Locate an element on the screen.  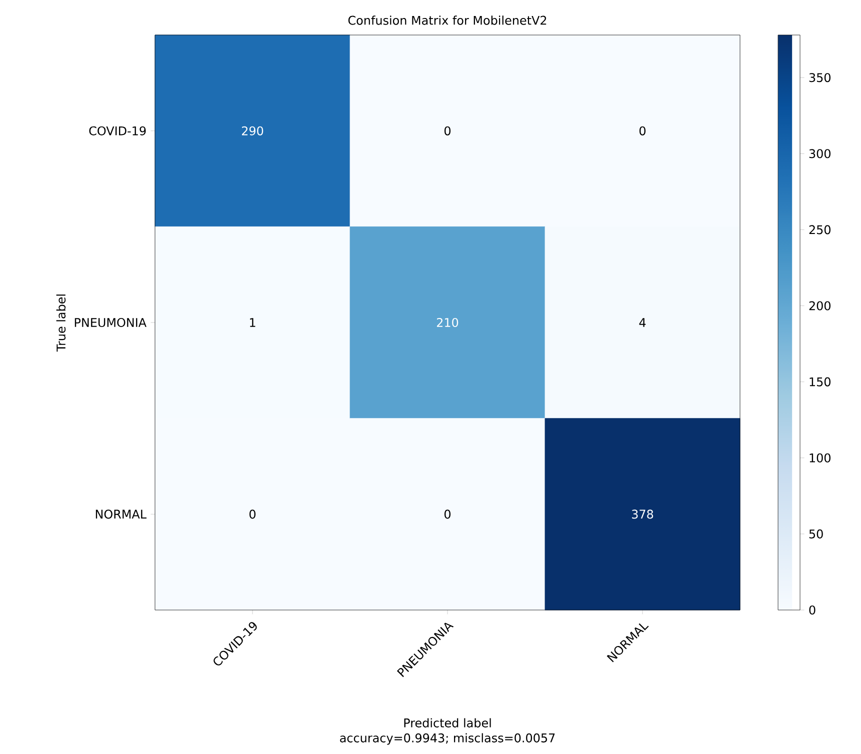
data-label: 4 is located at coordinates (642, 322).